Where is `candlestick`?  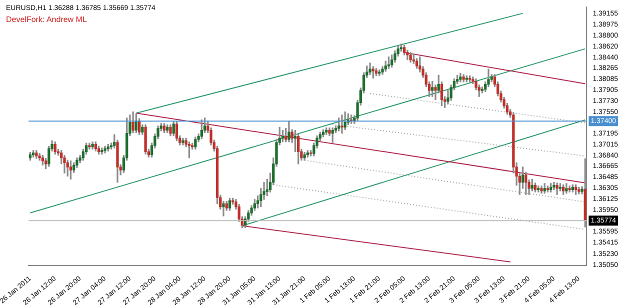 candlestick is located at coordinates (342, 124).